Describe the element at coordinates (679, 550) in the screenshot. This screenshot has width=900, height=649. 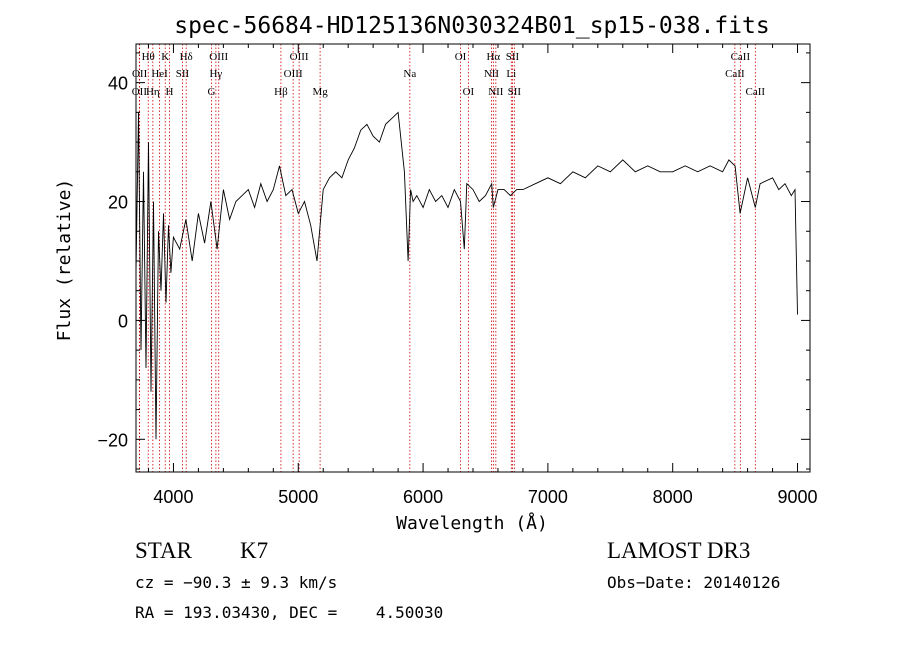
I see `survey-name: LAMOST DR3` at that location.